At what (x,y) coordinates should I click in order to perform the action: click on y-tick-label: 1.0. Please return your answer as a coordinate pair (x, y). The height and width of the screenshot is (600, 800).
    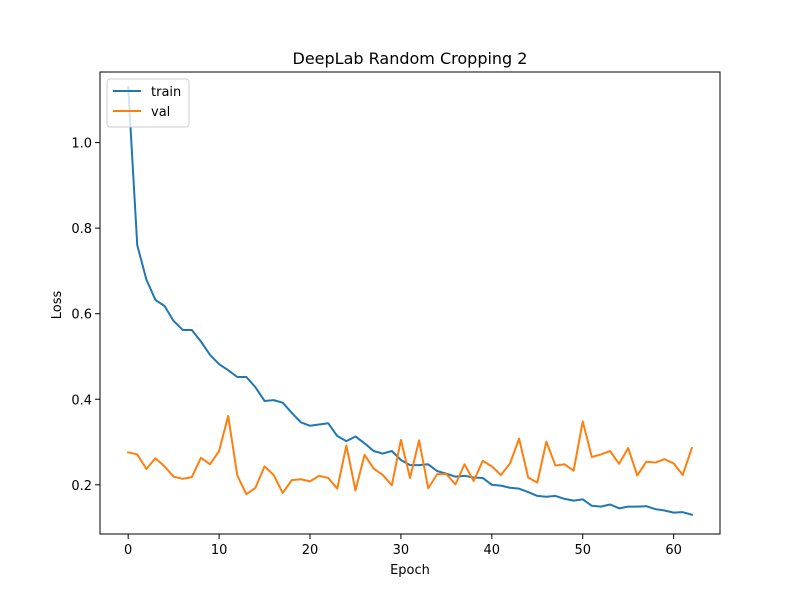
    Looking at the image, I should click on (81, 144).